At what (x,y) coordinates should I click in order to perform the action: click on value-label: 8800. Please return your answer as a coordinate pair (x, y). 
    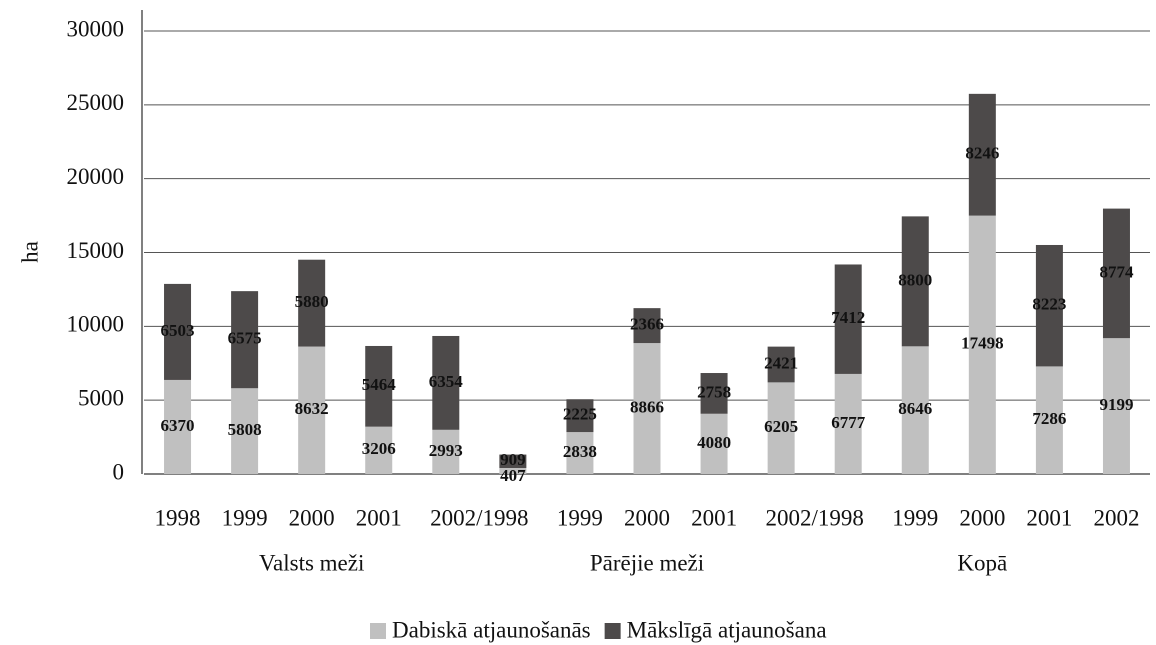
    Looking at the image, I should click on (915, 279).